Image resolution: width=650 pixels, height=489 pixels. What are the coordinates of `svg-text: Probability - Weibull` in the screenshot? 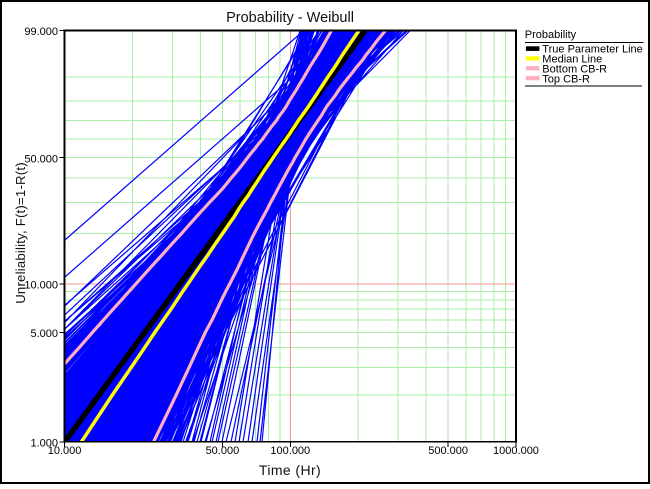 It's located at (290, 18).